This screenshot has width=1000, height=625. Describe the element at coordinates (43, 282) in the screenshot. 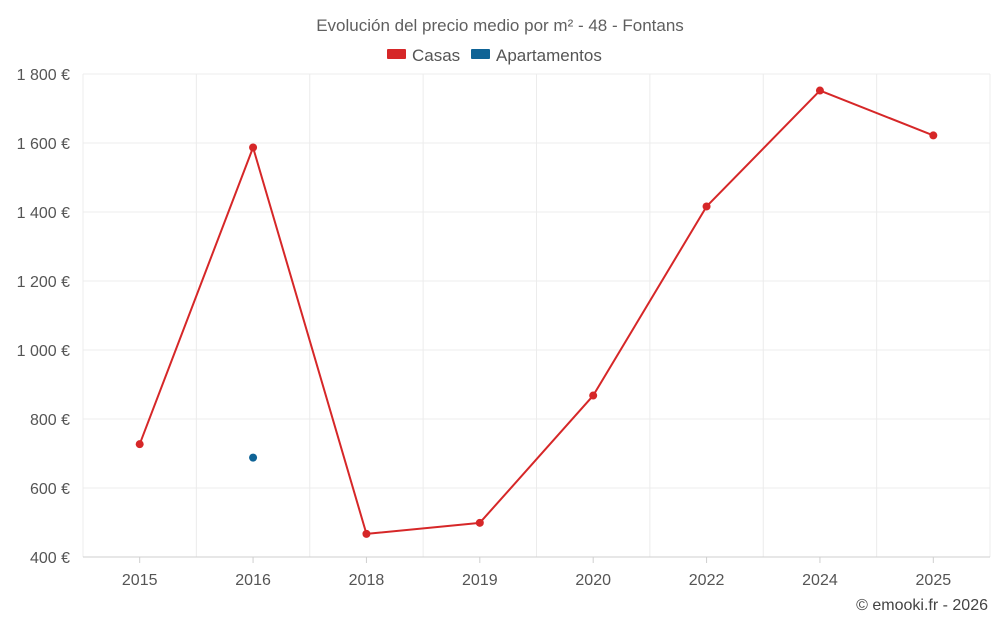

I see `y-tick-label: 1 200 €` at that location.